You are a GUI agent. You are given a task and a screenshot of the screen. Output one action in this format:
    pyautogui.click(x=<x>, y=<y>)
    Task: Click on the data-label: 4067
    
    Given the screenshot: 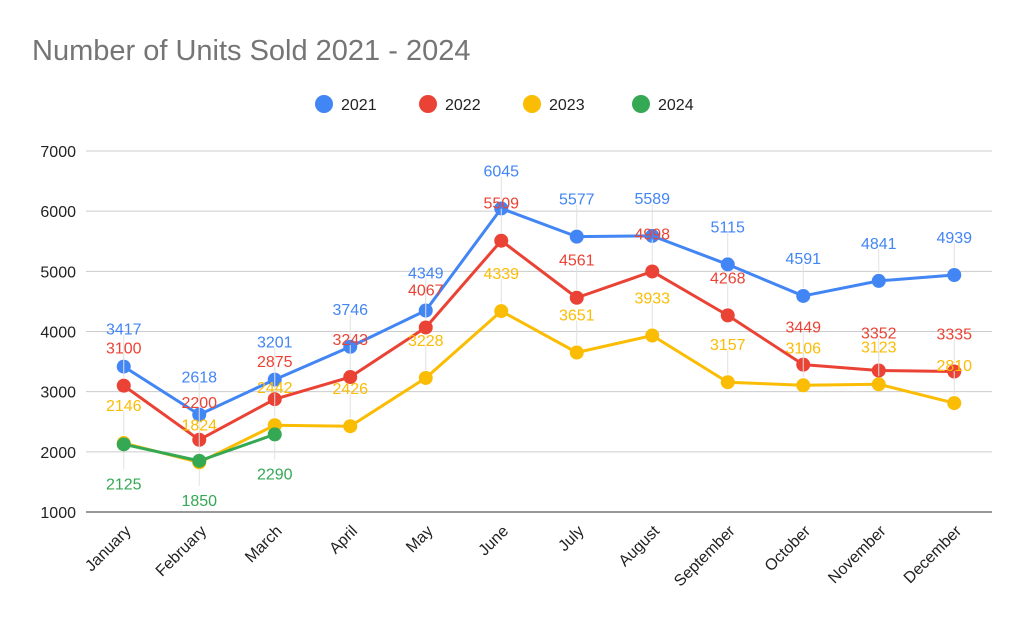 What is the action you would take?
    pyautogui.click(x=426, y=290)
    